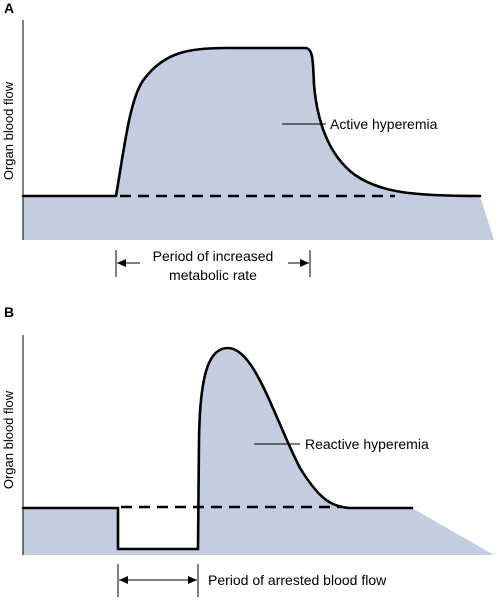 This screenshot has width=498, height=600. Describe the element at coordinates (192, 580) in the screenshot. I see `panel-b-arrowhead-right` at that location.